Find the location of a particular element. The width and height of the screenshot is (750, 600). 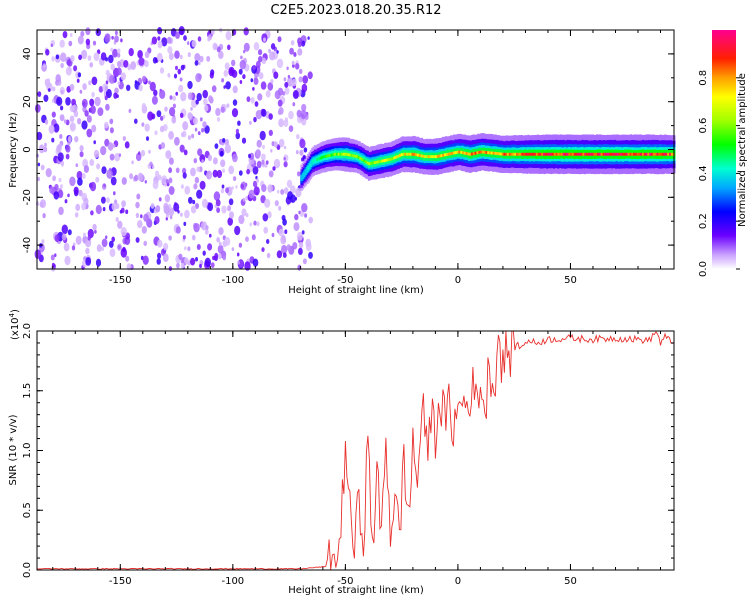

x-tick-label: 0 is located at coordinates (458, 581).